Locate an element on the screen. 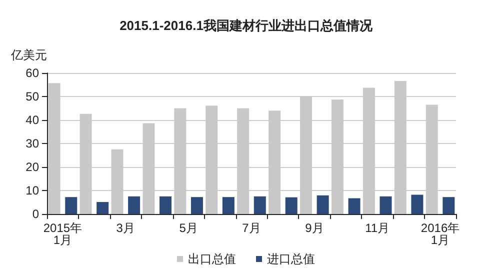  legend-label: 进口总值 is located at coordinates (291, 259).